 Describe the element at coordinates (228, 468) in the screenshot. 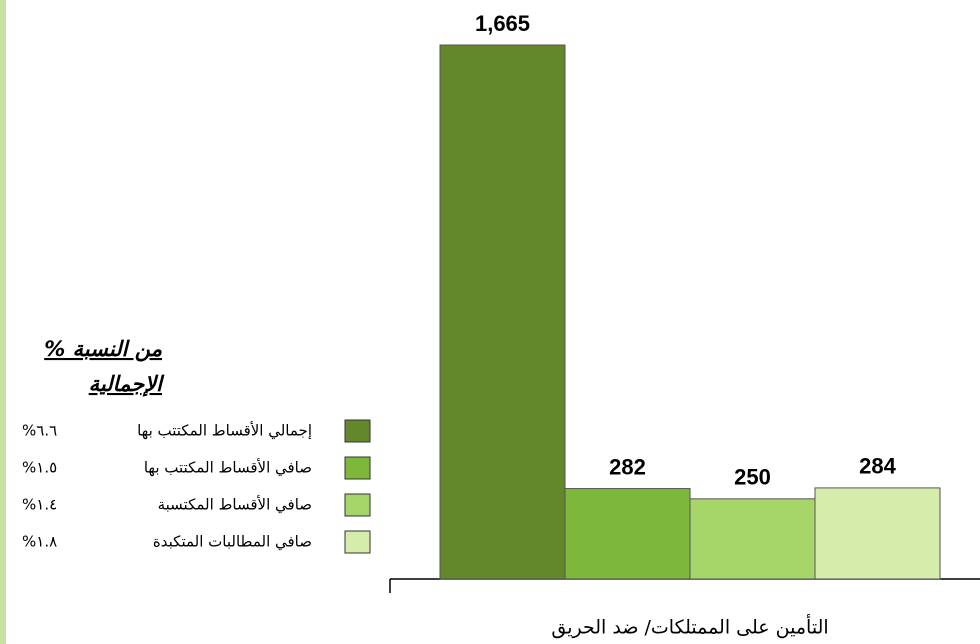

I see `legend-label: صافي الأقساط المكتتب بها` at that location.